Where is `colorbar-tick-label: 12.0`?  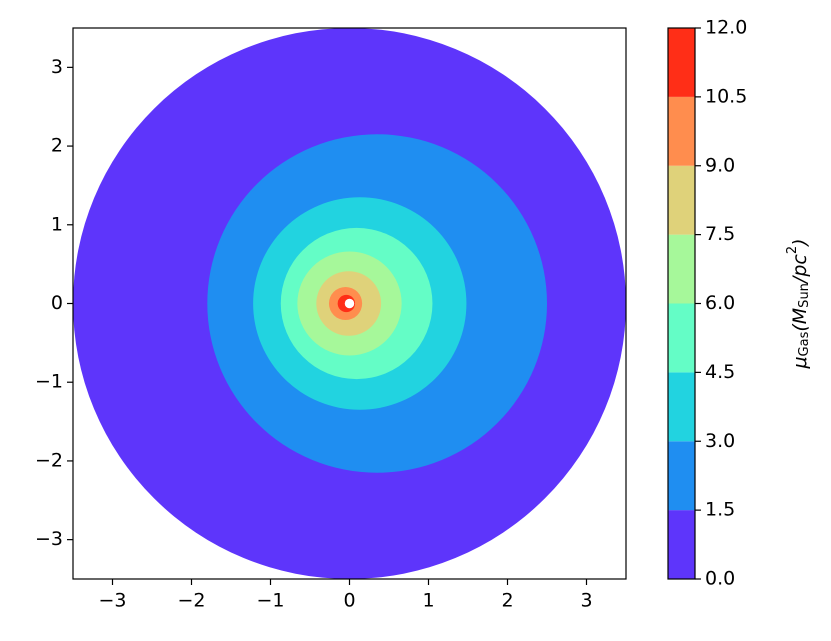 colorbar-tick-label: 12.0 is located at coordinates (726, 28).